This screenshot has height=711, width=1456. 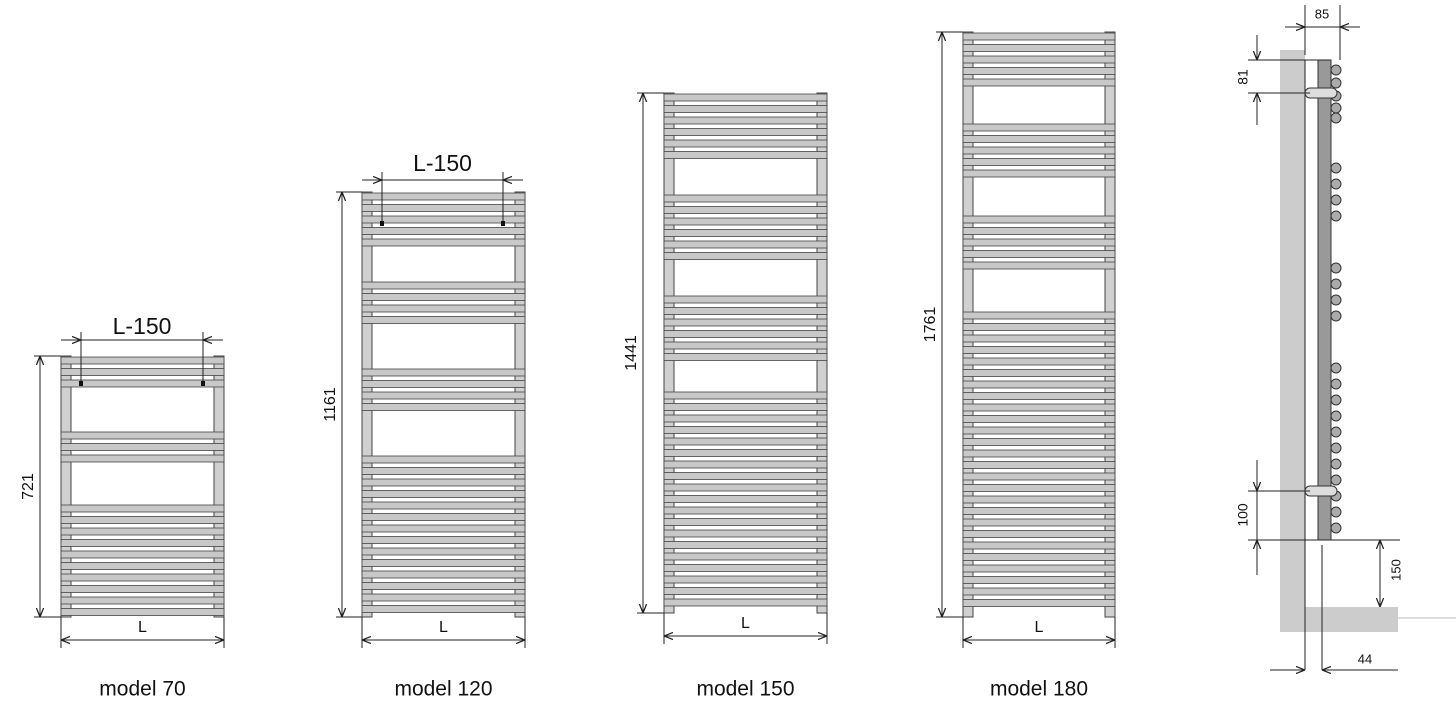 What do you see at coordinates (1243, 77) in the screenshot?
I see `dim-label: 81` at bounding box center [1243, 77].